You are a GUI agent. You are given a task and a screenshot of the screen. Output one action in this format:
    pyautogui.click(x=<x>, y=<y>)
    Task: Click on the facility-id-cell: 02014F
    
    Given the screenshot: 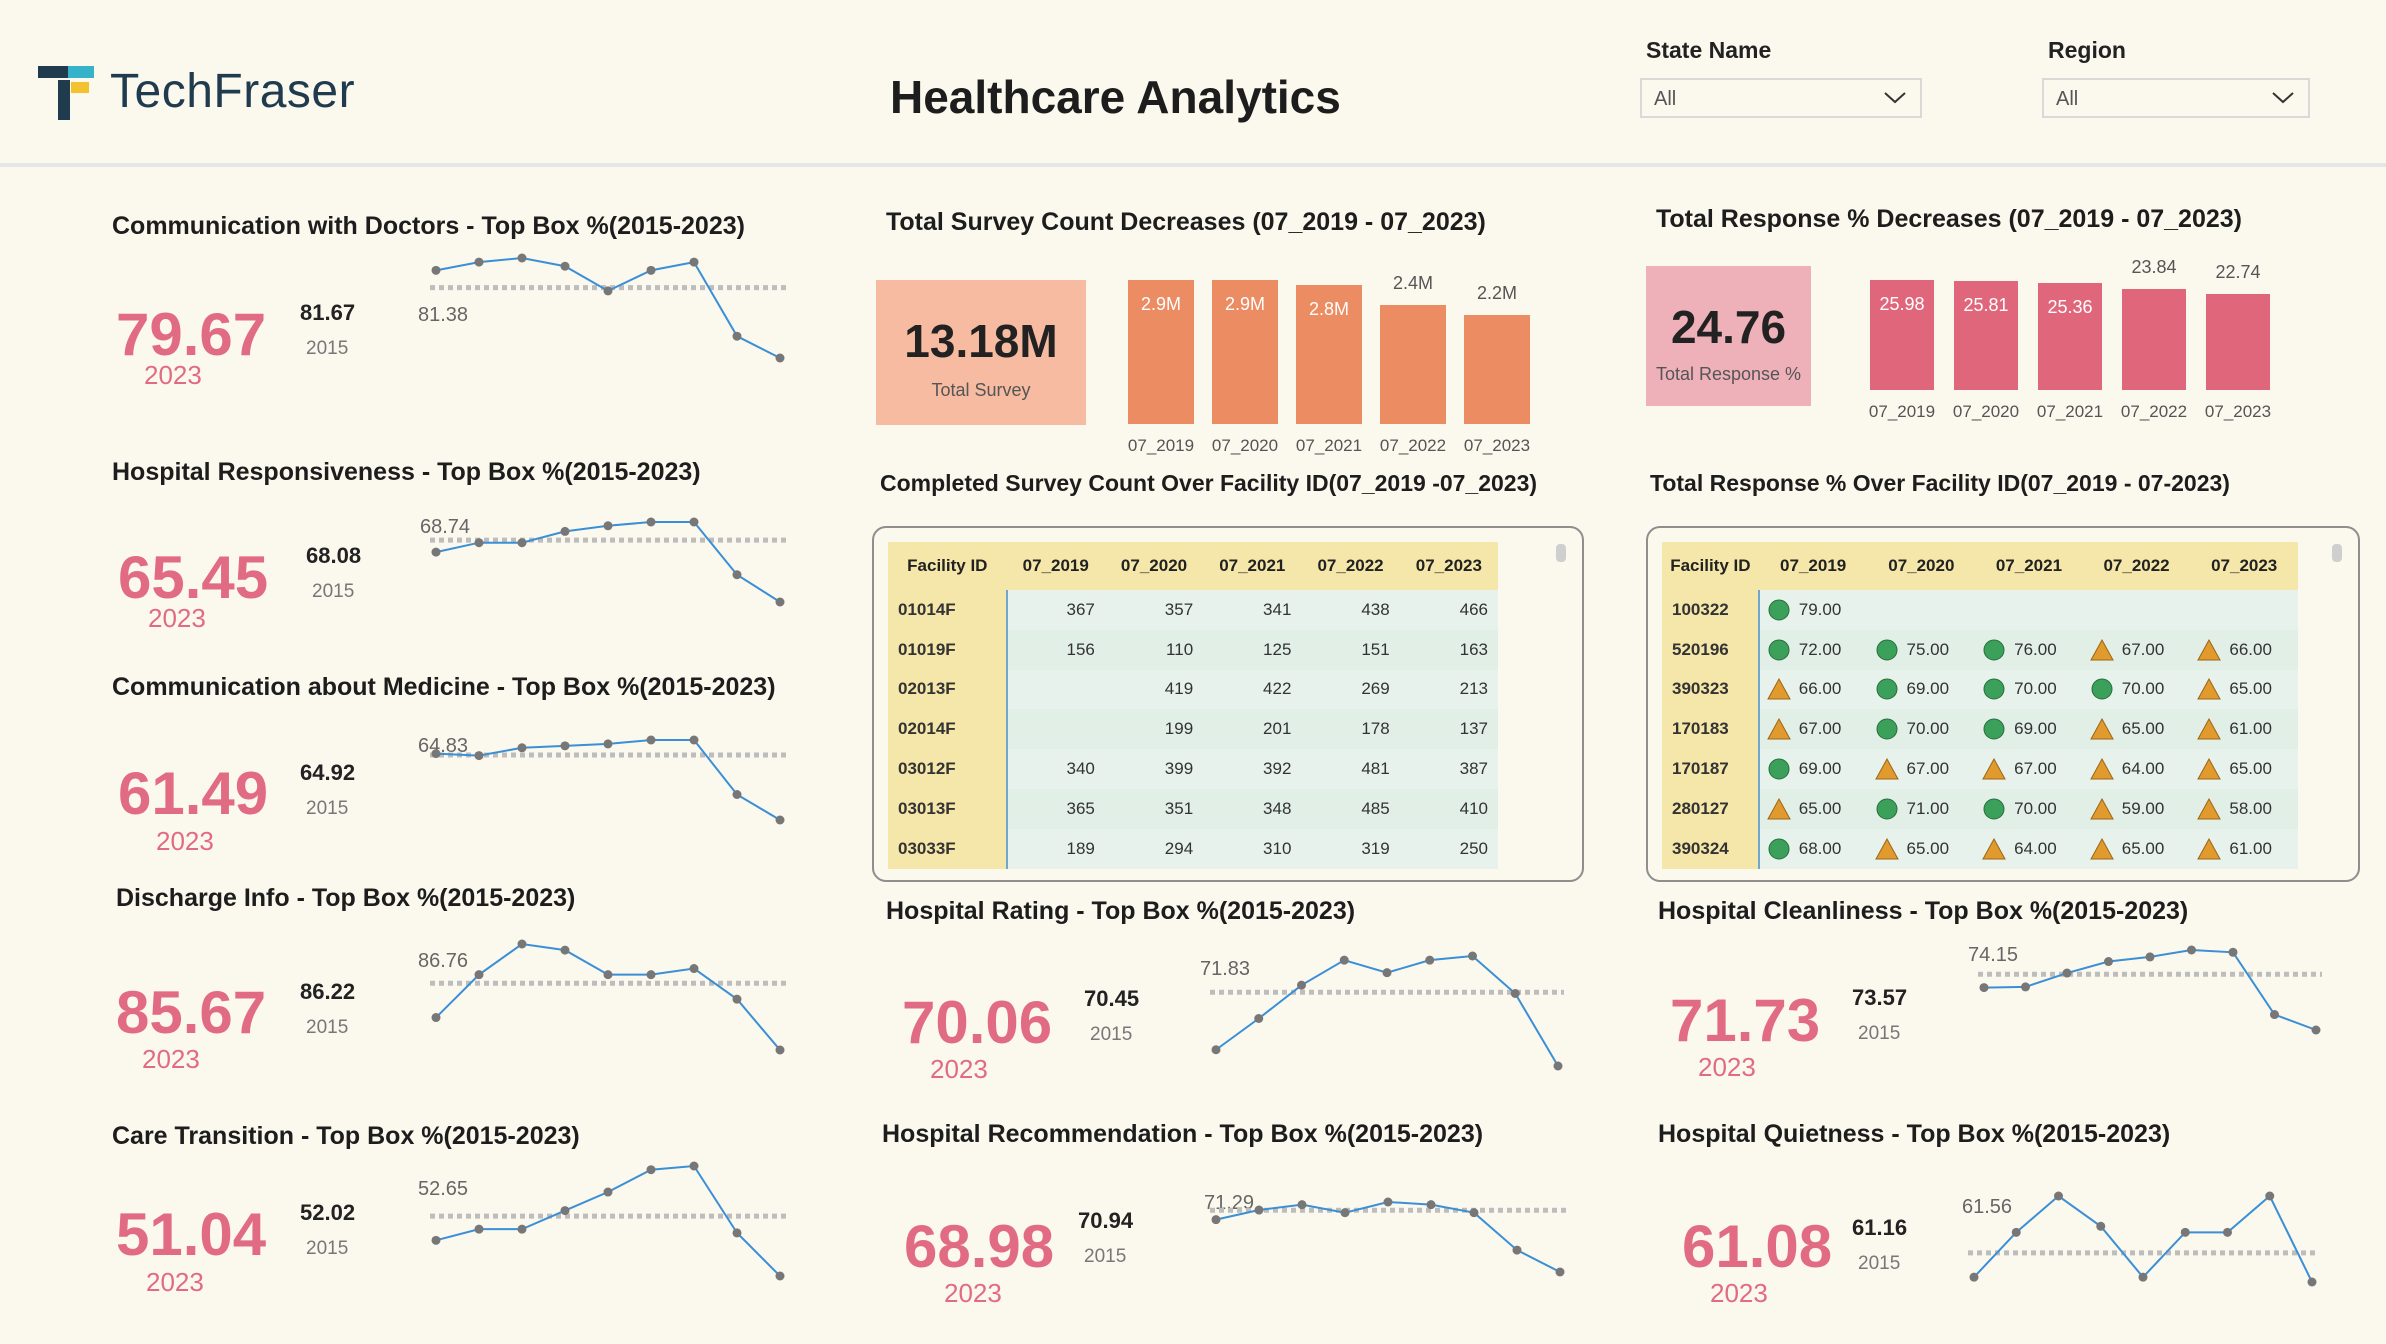 What is the action you would take?
    pyautogui.click(x=948, y=729)
    